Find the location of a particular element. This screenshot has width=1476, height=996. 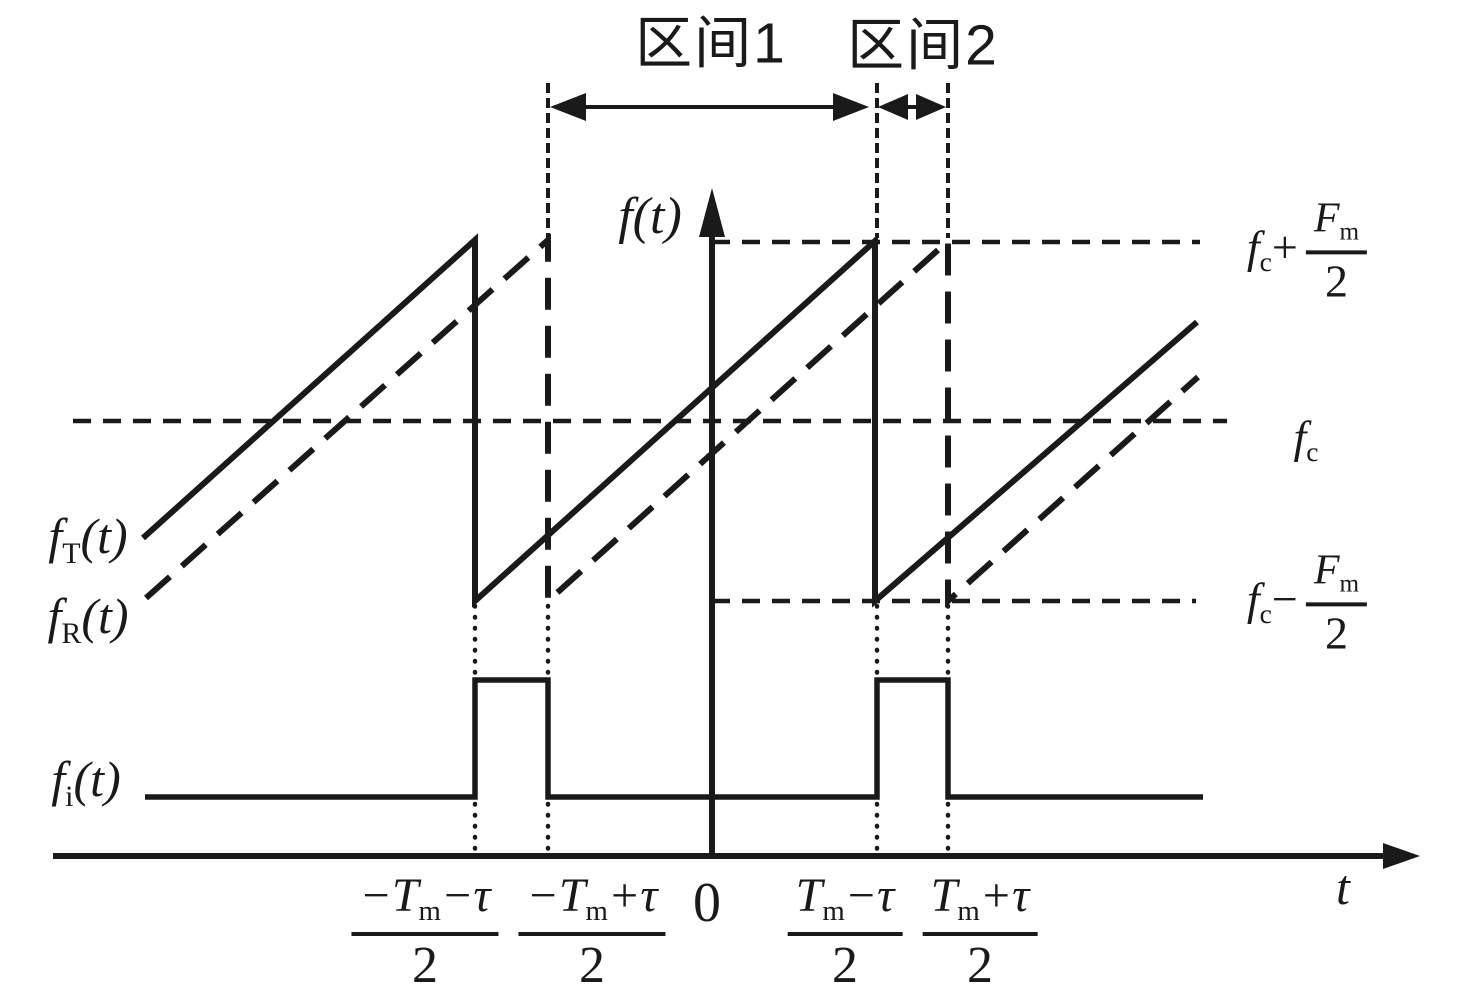

x-tick4-sub: m is located at coordinates (968, 911).